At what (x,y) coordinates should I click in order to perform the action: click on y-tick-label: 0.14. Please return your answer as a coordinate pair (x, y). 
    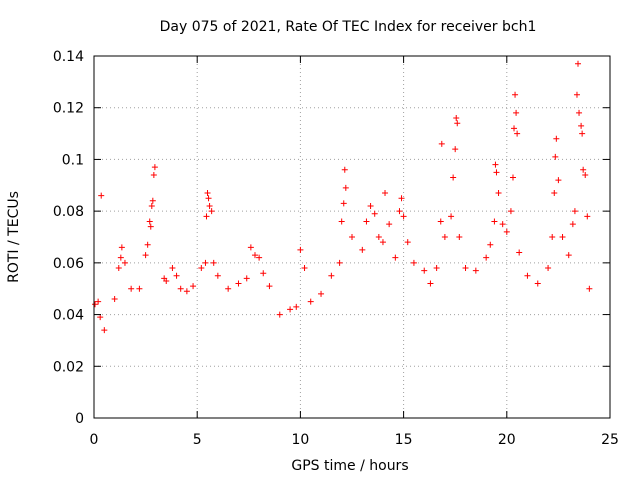
    Looking at the image, I should click on (68, 57).